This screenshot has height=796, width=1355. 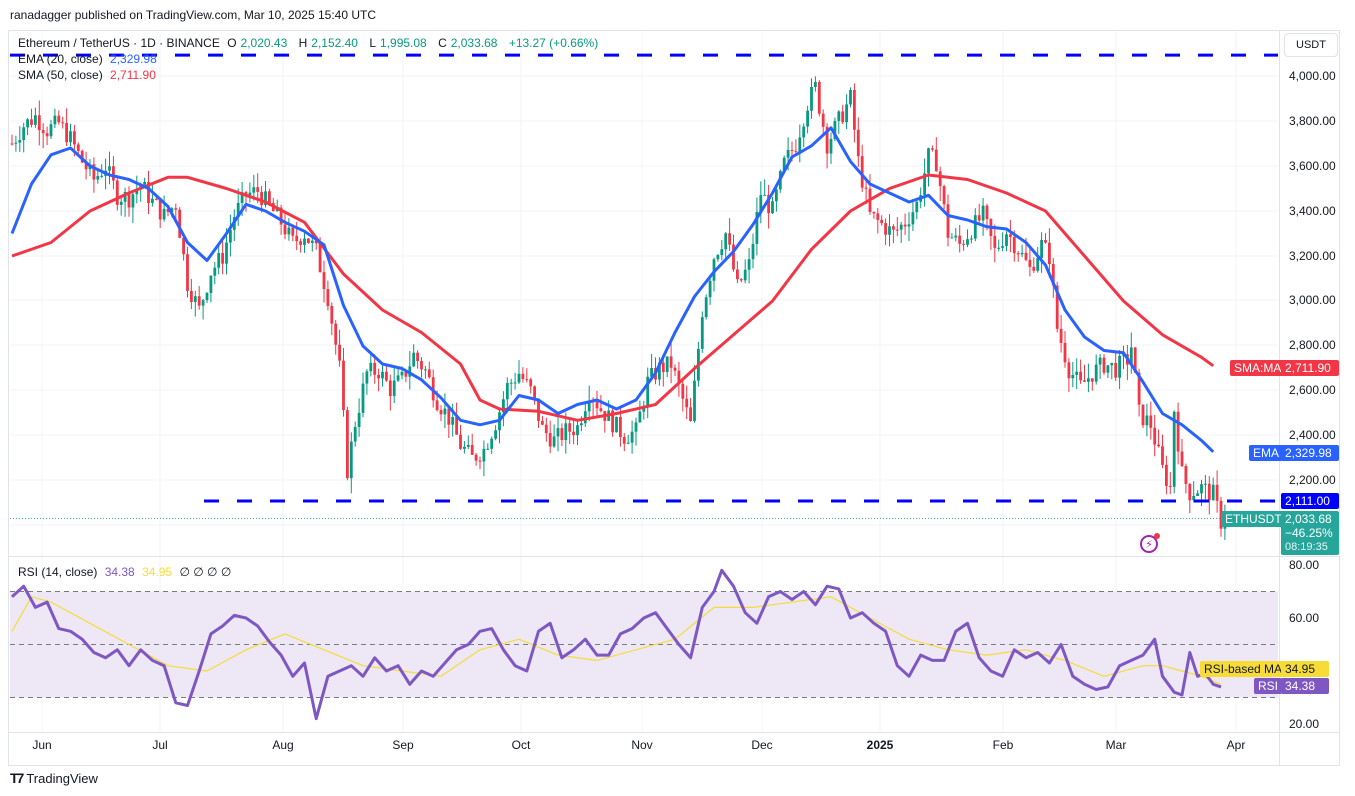 I want to click on time-tick: Sep, so click(x=403, y=745).